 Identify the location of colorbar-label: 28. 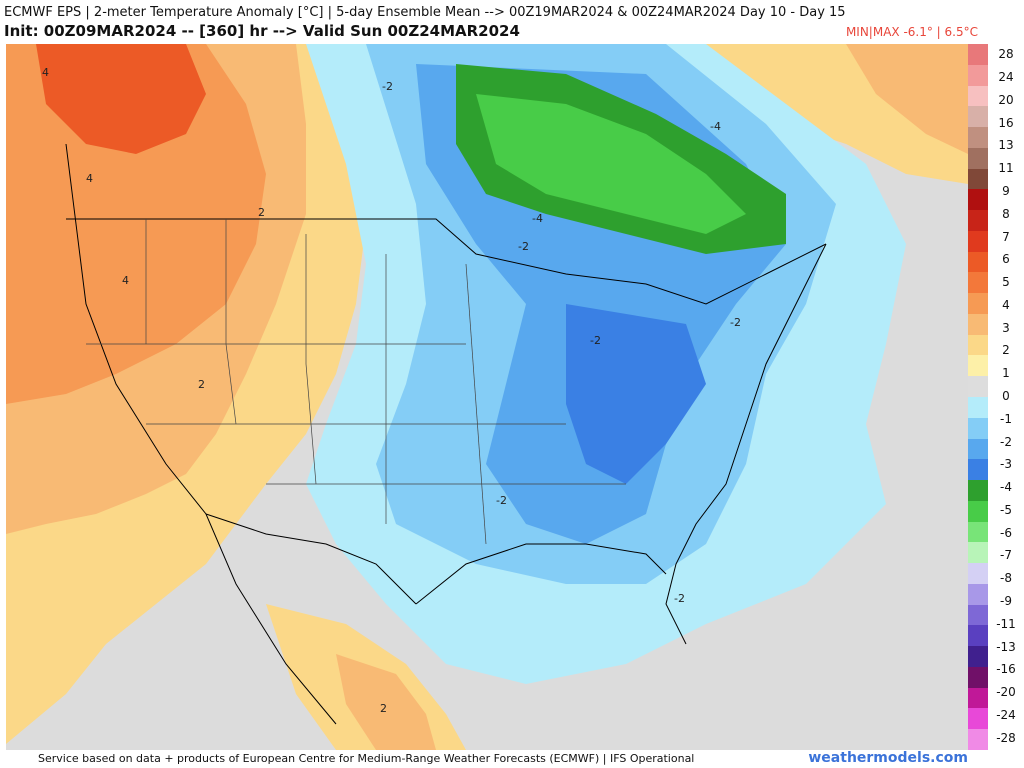
(1006, 54).